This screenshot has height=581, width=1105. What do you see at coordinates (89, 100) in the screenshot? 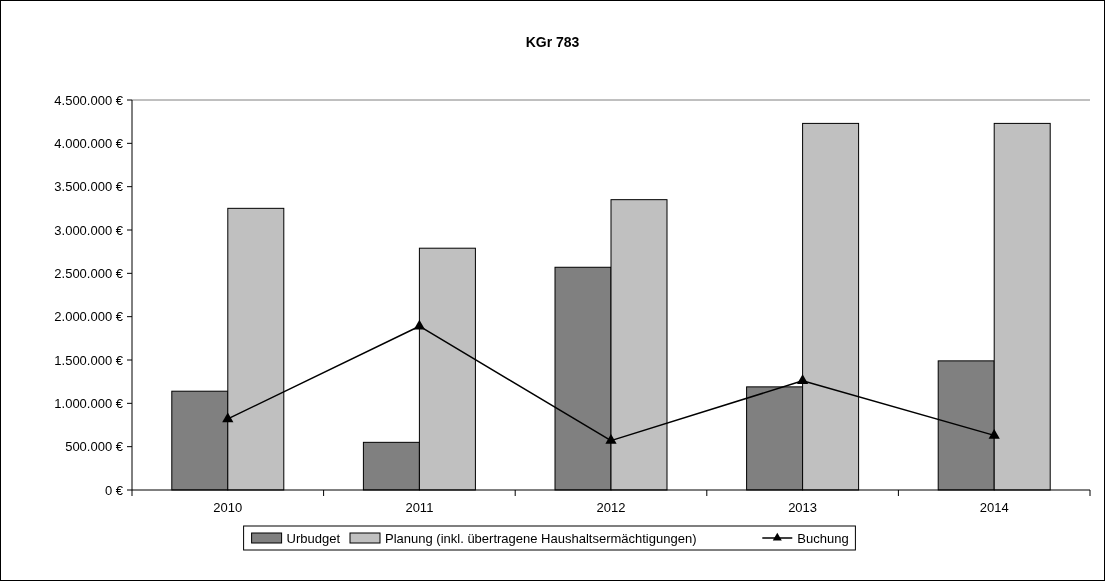
I see `y-tick-label: 4.500.000 €` at bounding box center [89, 100].